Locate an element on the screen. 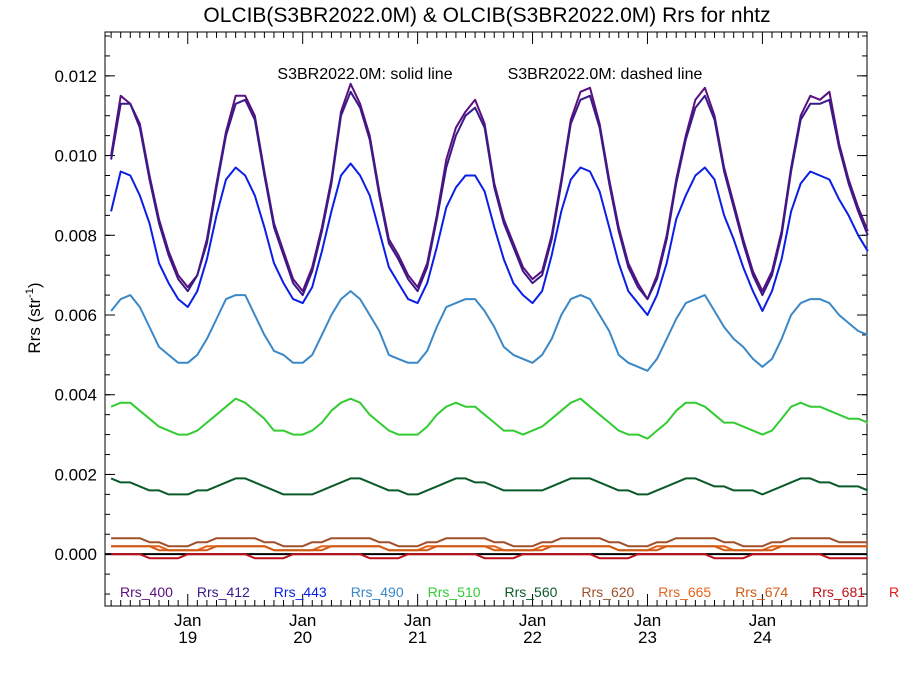  y-tick-label: 0.004 is located at coordinates (75, 395).